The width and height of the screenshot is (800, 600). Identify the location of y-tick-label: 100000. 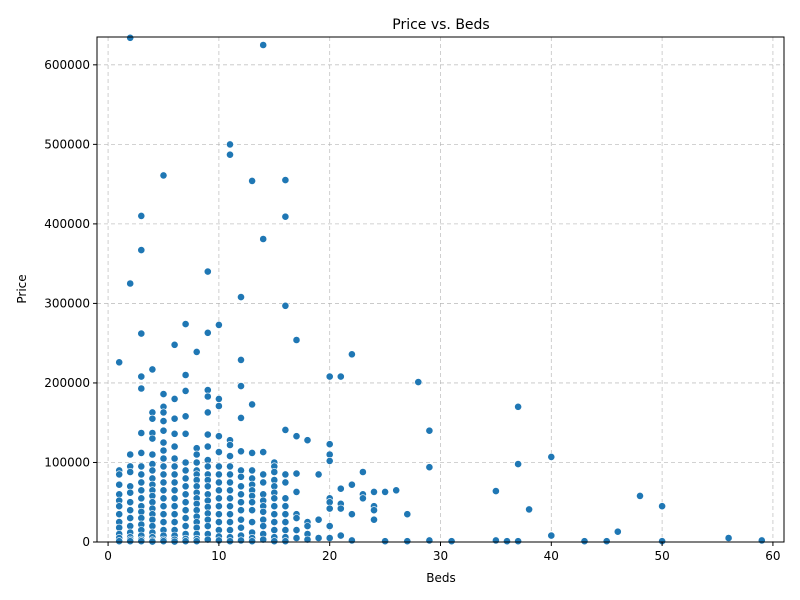
(67, 462).